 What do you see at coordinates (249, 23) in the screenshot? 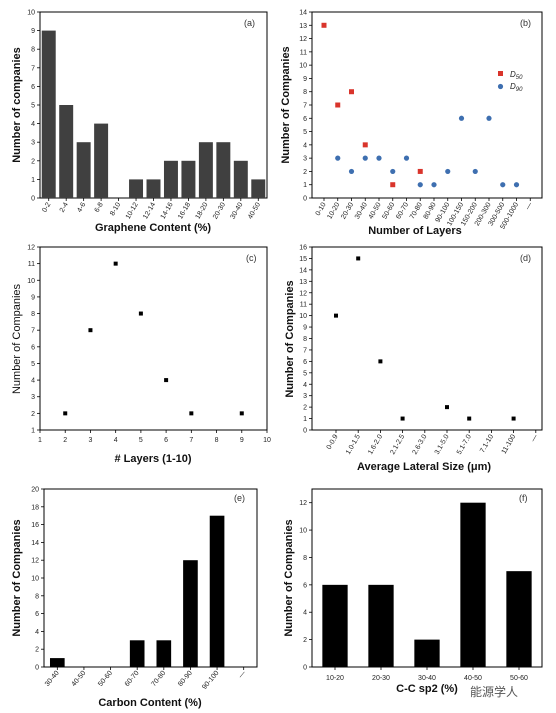
I see `panel-a-tag: (a)` at bounding box center [249, 23].